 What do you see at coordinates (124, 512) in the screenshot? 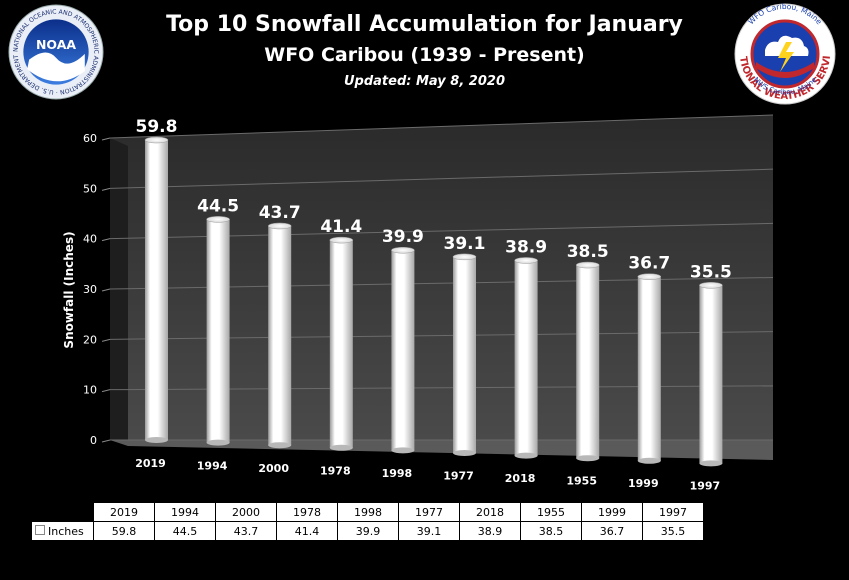
I see `table-header-cell: 2019` at bounding box center [124, 512].